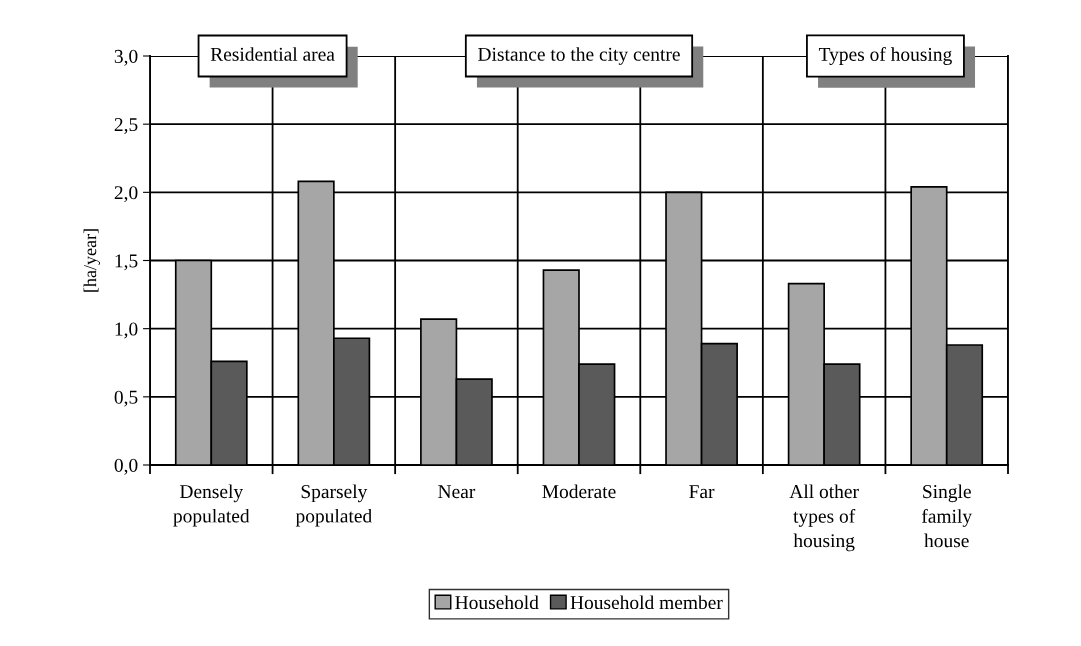 The width and height of the screenshot is (1081, 646). I want to click on y-tick-label: 1,0, so click(126, 330).